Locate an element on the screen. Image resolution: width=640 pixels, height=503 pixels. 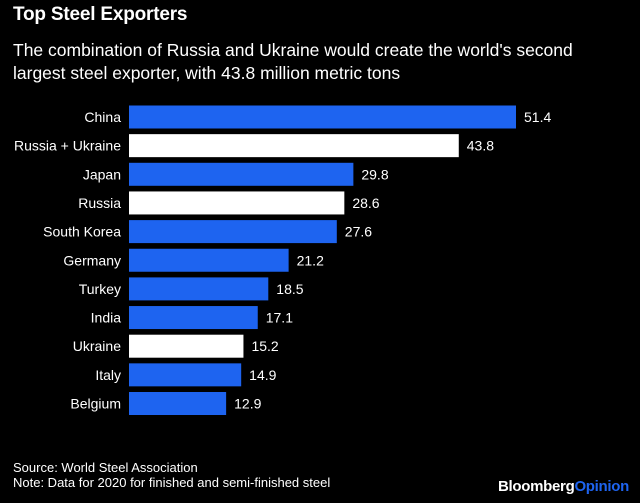
value-label-india: 17.1 is located at coordinates (279, 318).